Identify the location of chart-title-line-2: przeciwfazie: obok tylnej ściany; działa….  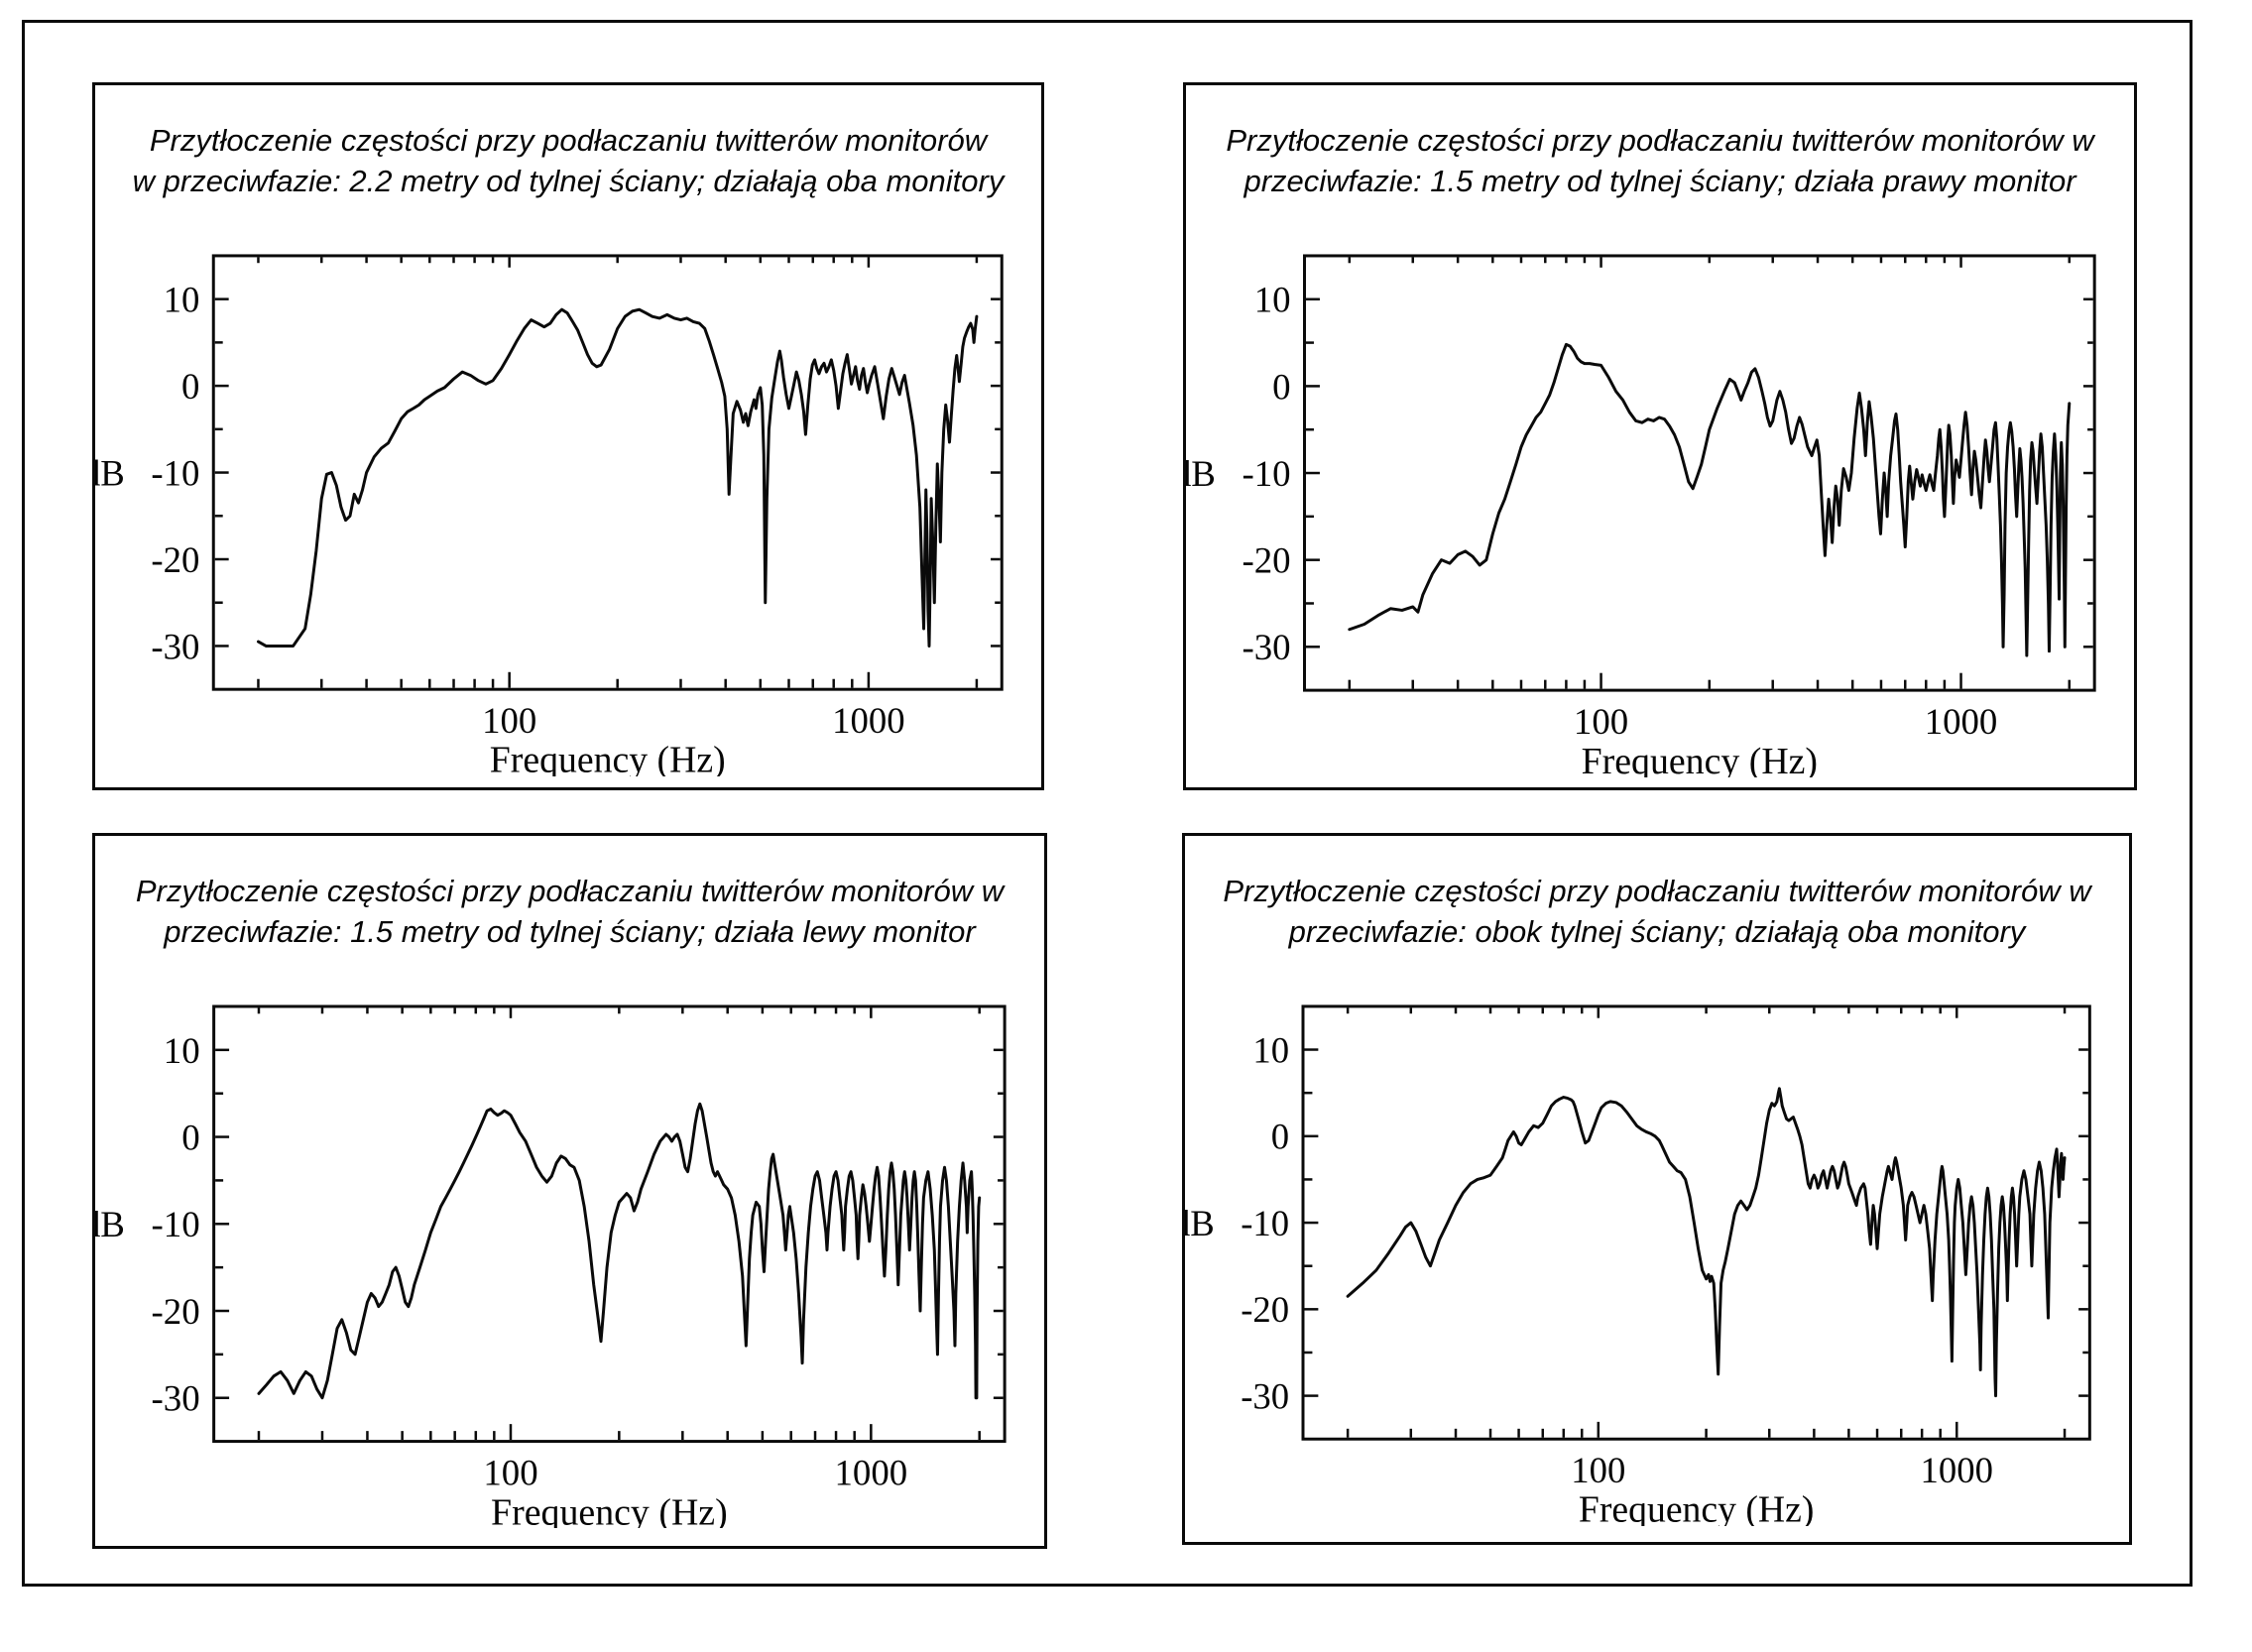
(1657, 931).